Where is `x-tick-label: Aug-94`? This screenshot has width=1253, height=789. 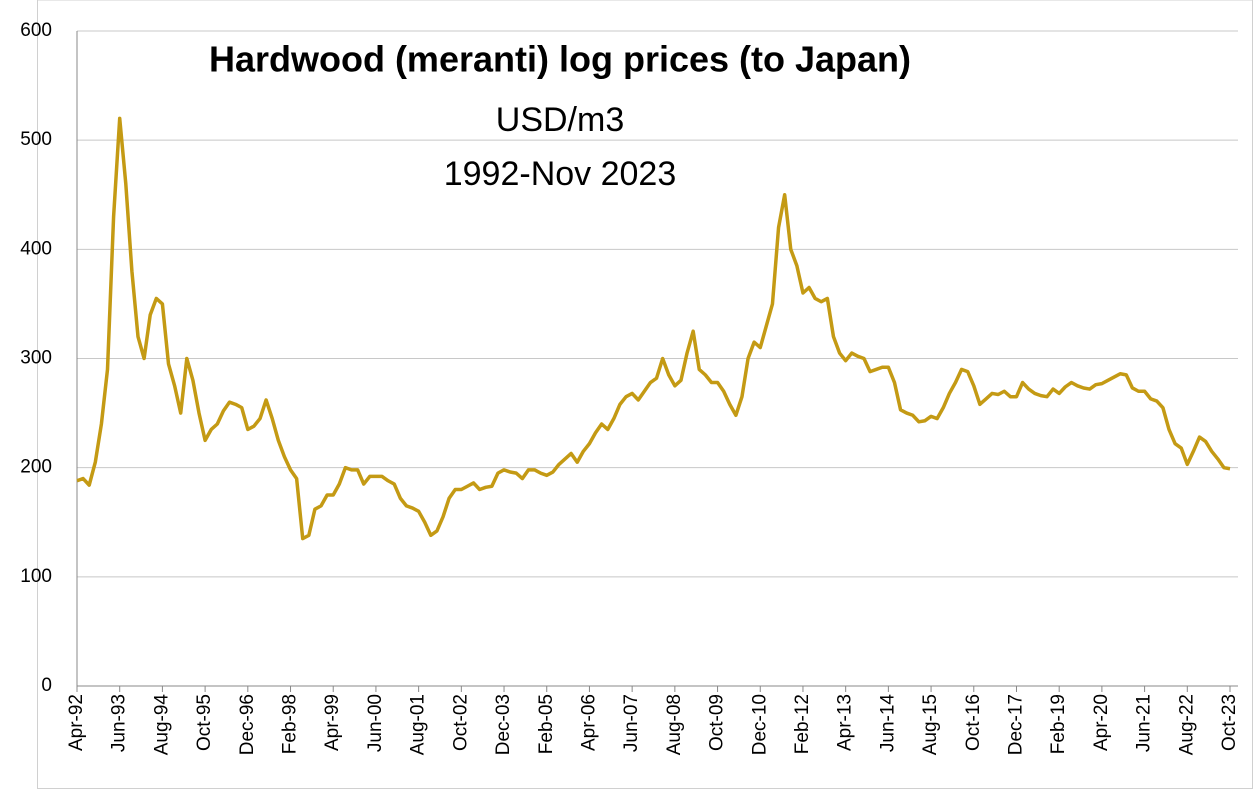 x-tick-label: Aug-94 is located at coordinates (161, 725).